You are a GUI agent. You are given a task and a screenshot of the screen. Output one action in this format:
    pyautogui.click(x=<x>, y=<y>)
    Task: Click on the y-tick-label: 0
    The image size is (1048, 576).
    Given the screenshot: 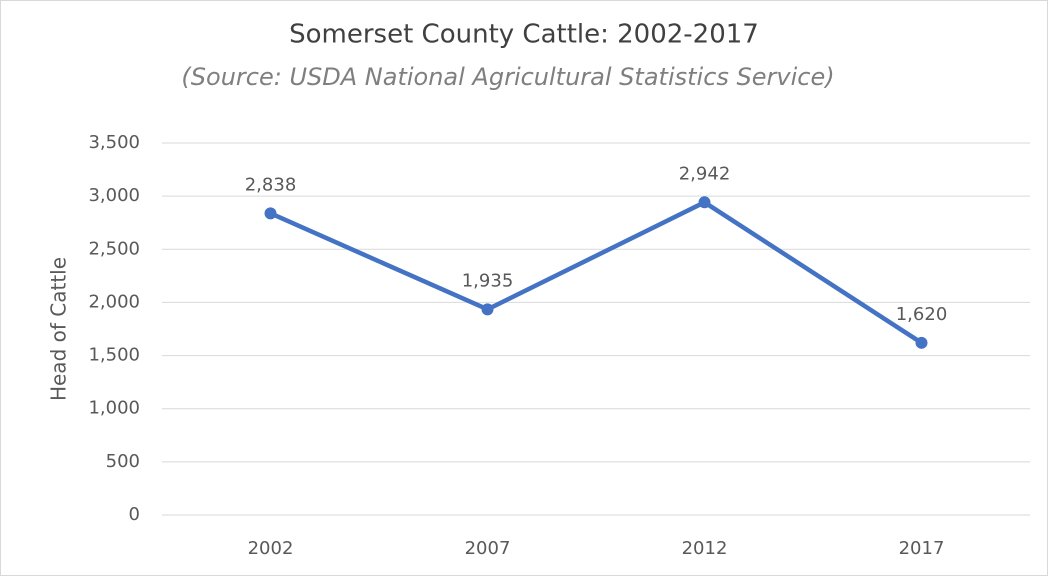 What is the action you would take?
    pyautogui.click(x=134, y=514)
    